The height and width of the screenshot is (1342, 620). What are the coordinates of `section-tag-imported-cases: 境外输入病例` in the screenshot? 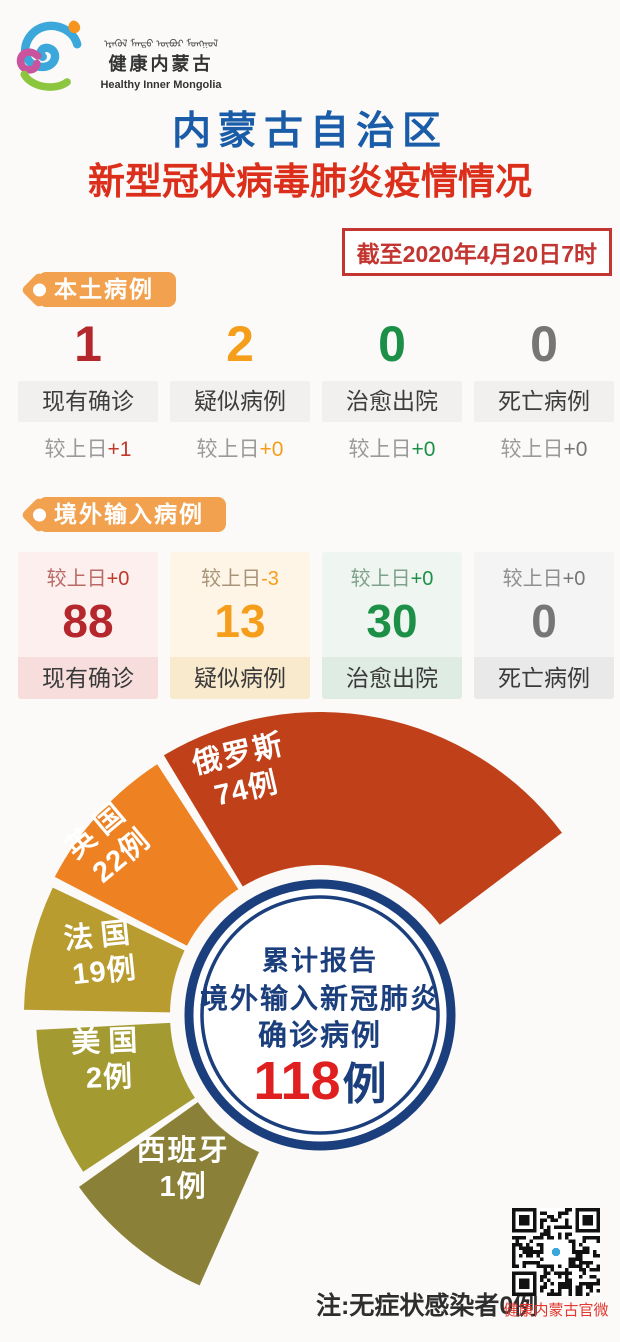 It's located at (129, 514).